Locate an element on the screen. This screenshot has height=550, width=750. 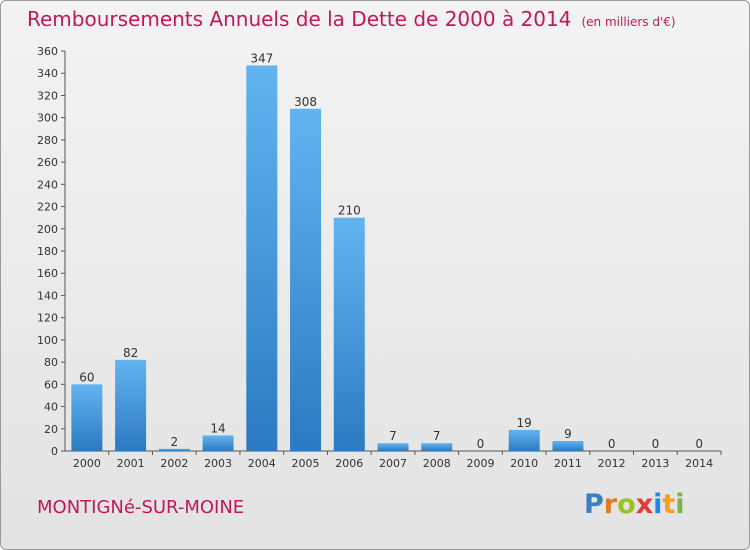
y-tick-label: 240 is located at coordinates (47, 184).